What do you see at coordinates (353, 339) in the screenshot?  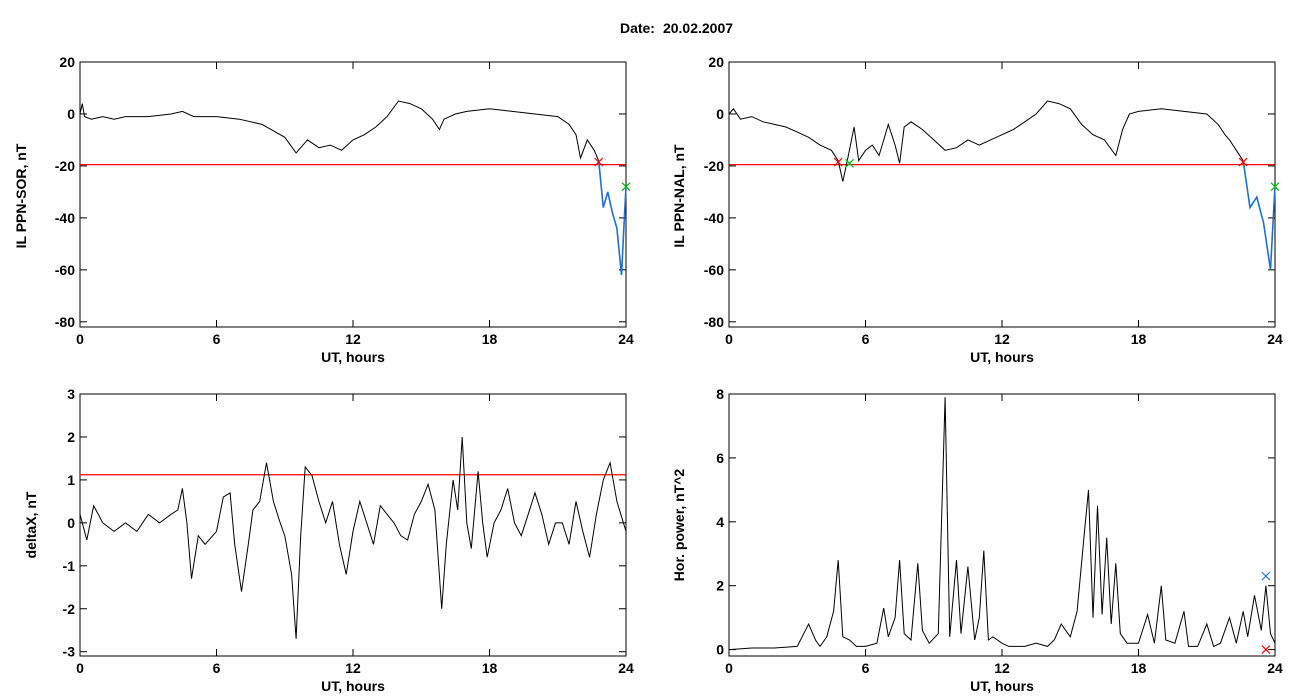 I see `x-tick-label-sor-2: 12` at bounding box center [353, 339].